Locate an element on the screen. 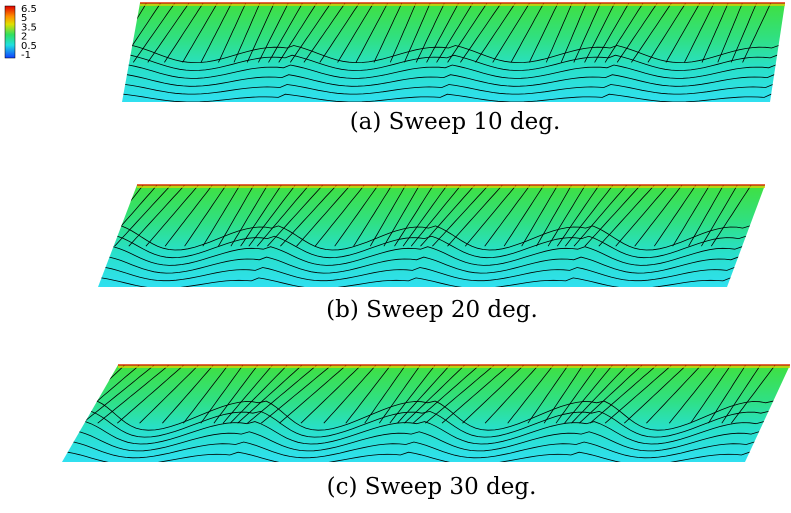 This screenshot has width=791, height=513. colorbar is located at coordinates (10, 32).